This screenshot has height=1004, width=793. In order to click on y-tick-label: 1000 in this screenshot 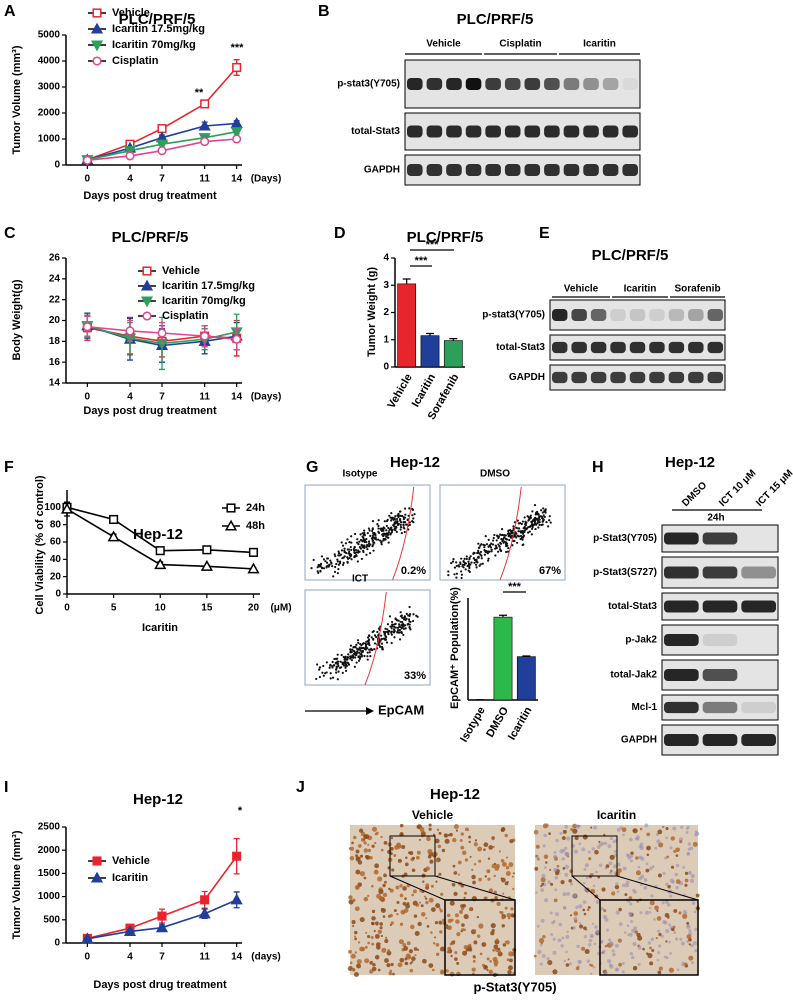, I will do `click(49, 139)`.